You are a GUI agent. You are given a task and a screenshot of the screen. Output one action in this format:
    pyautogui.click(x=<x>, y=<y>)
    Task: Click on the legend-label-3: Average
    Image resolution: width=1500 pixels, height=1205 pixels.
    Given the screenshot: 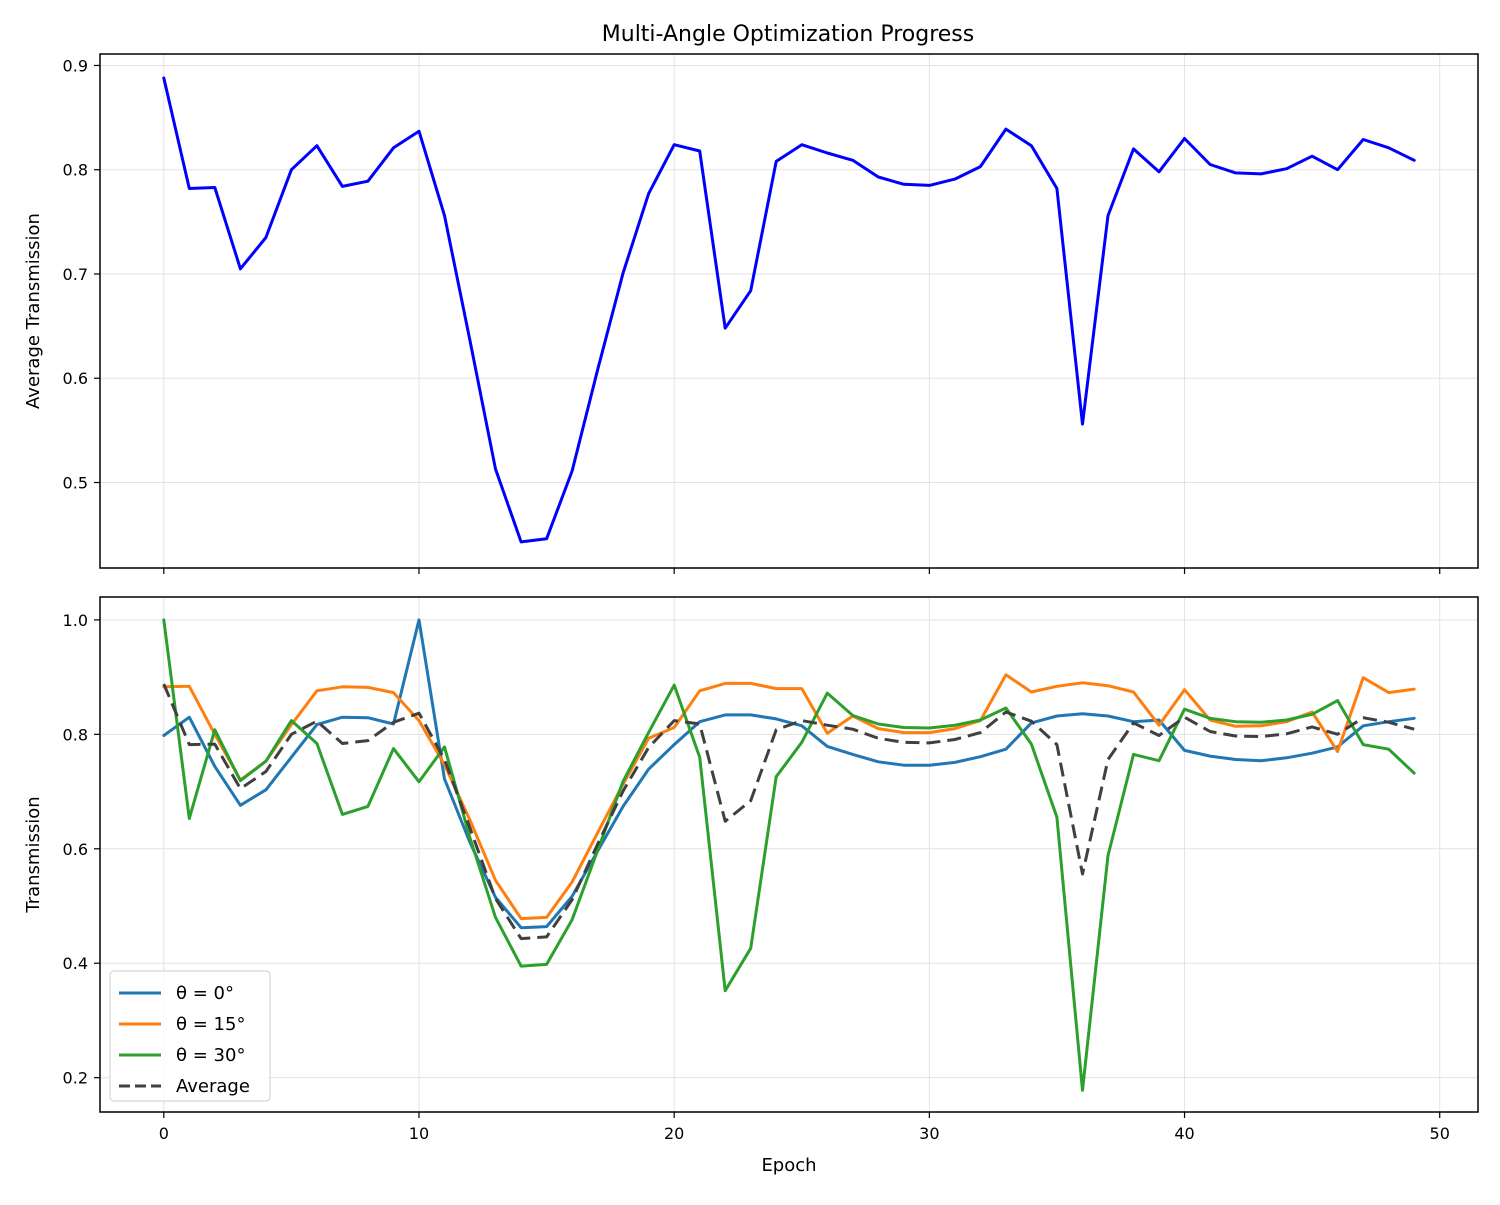 What is the action you would take?
    pyautogui.click(x=213, y=1086)
    